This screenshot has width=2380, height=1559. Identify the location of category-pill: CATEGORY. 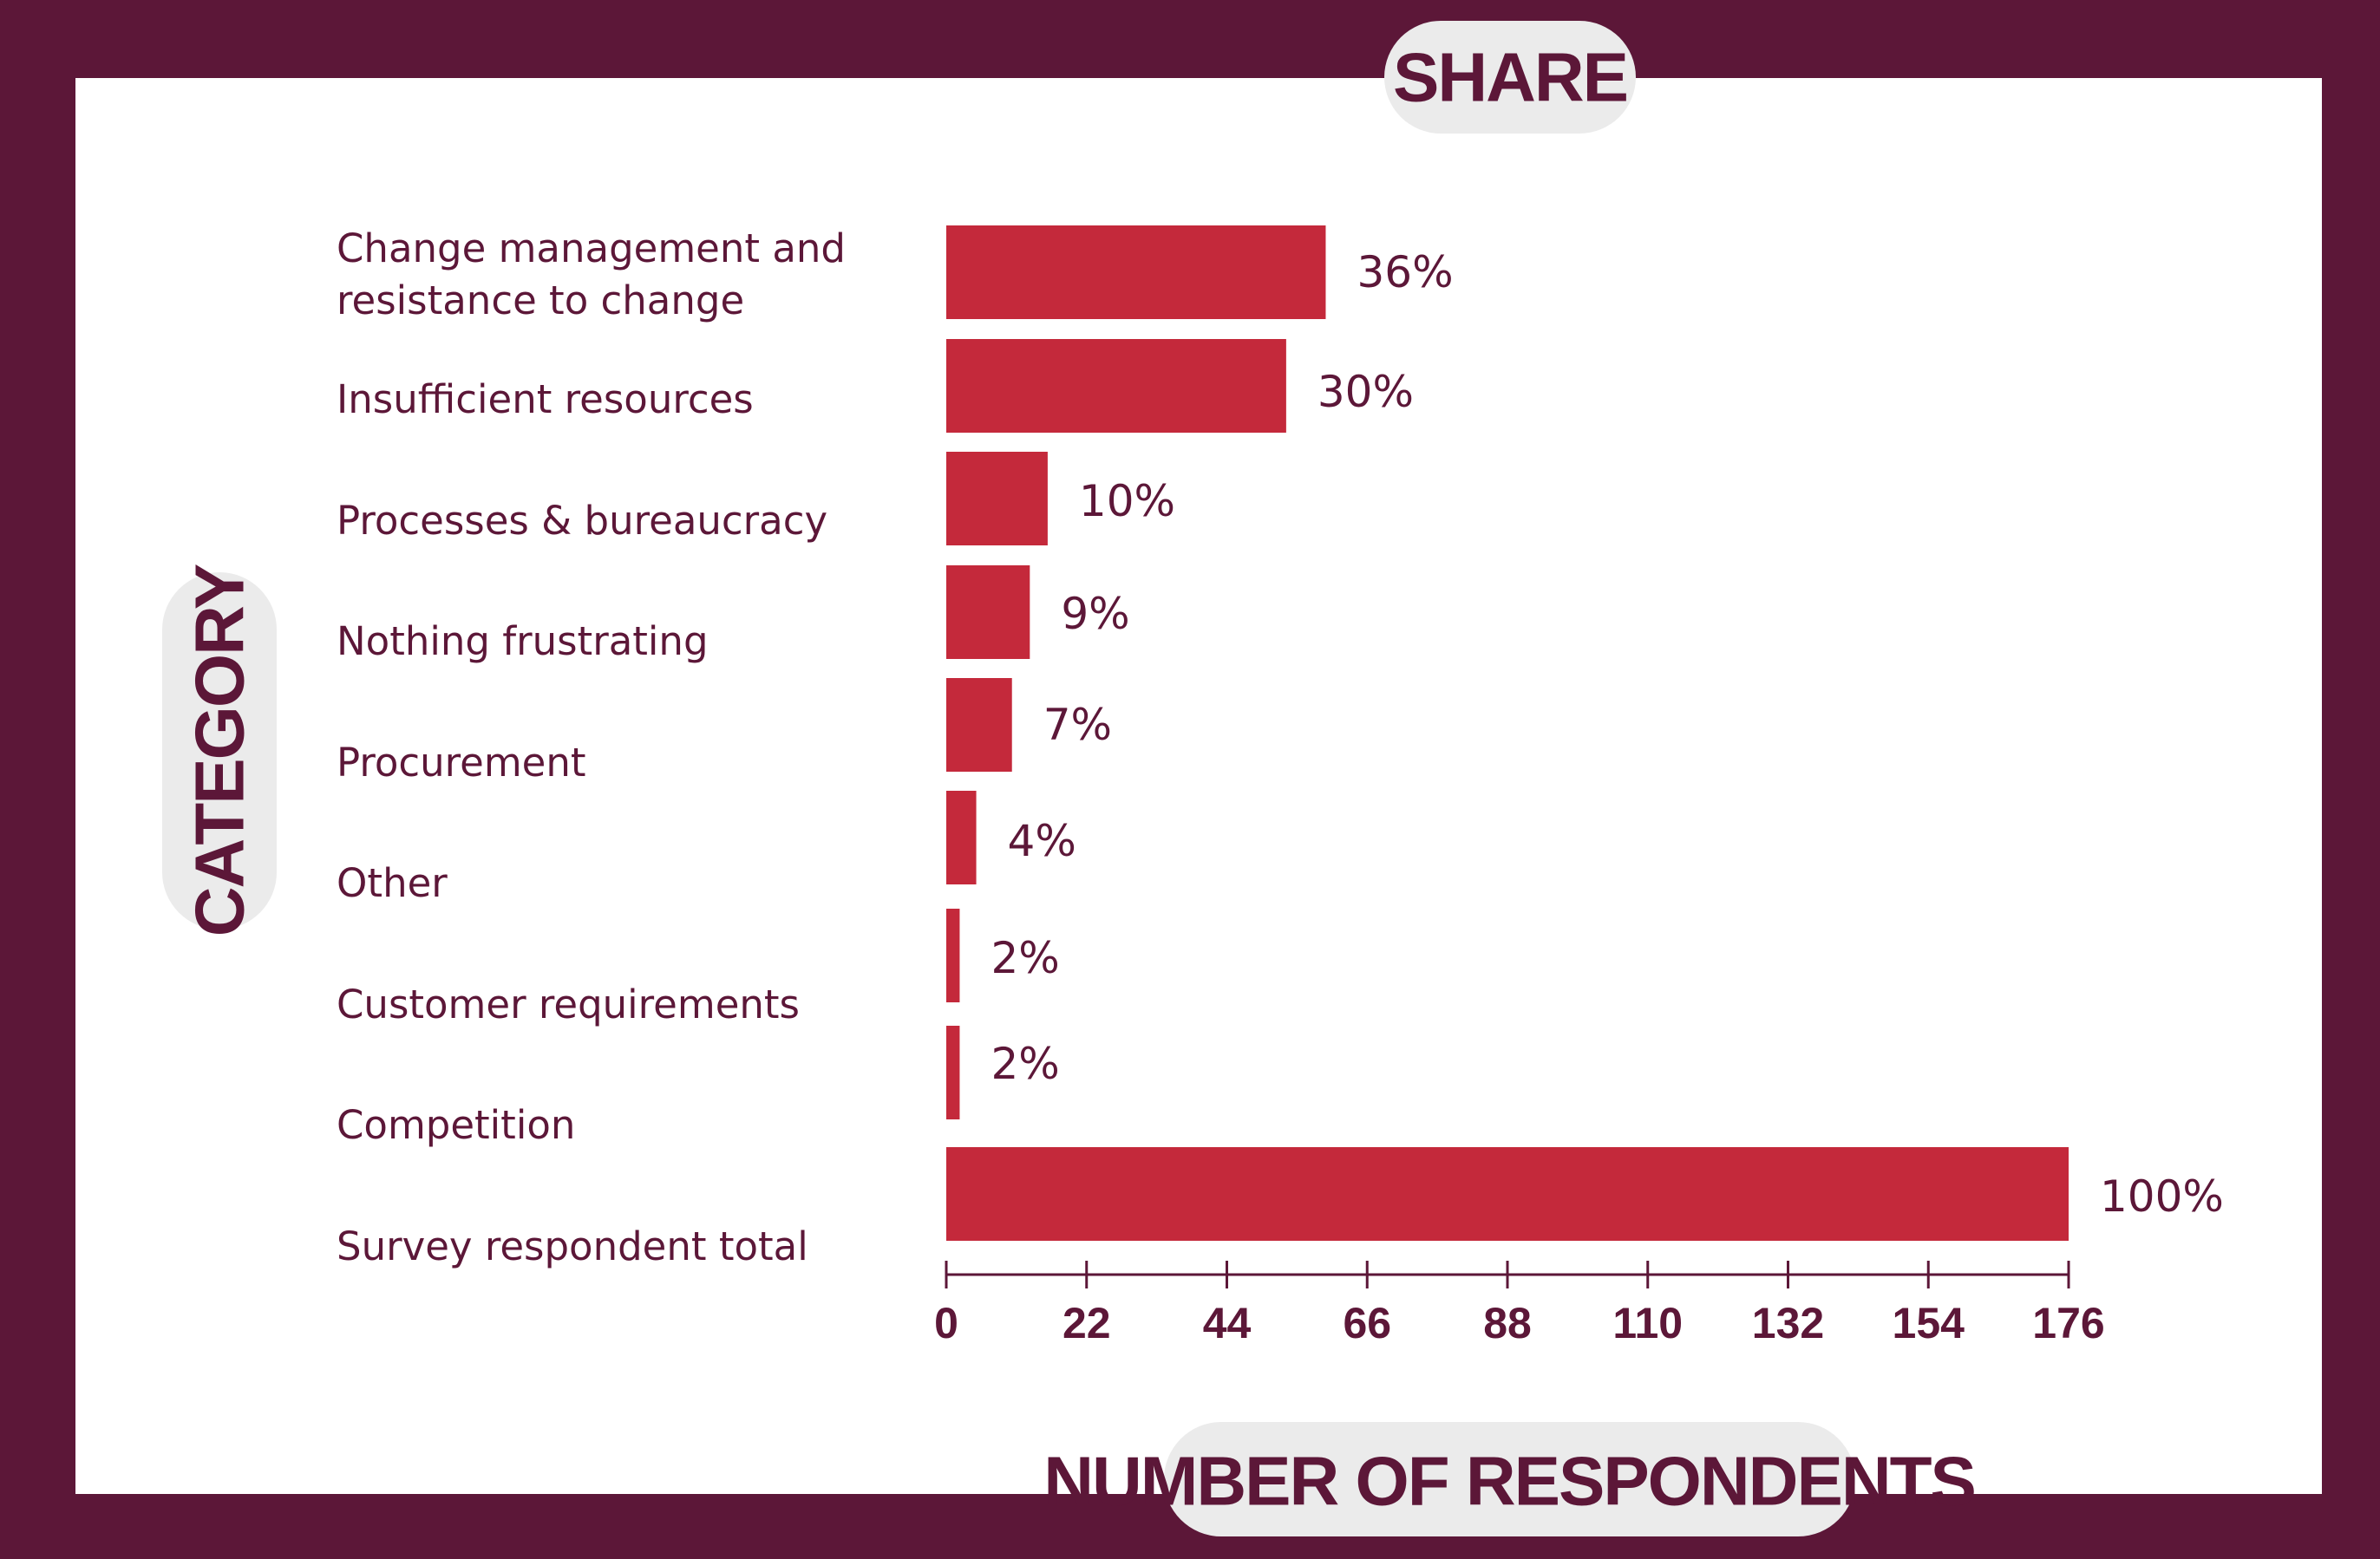
(219, 750).